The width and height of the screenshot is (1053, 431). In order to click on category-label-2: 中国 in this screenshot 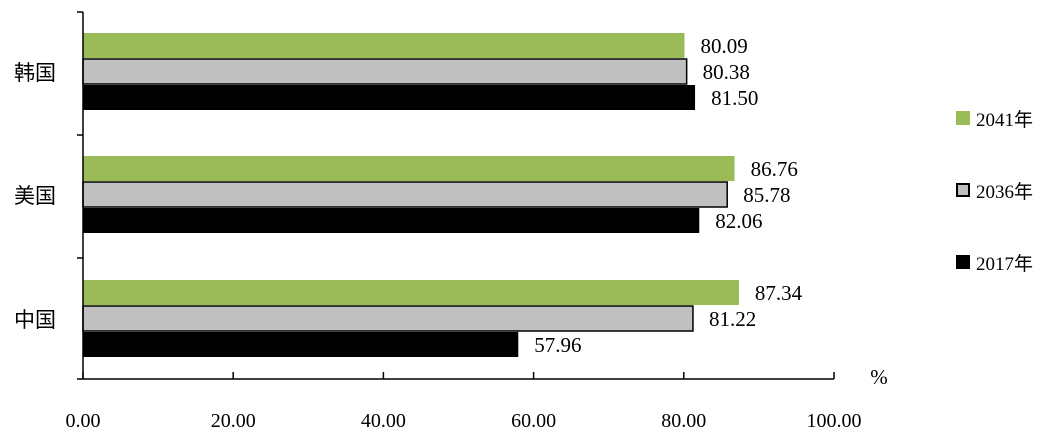, I will do `click(35, 320)`.